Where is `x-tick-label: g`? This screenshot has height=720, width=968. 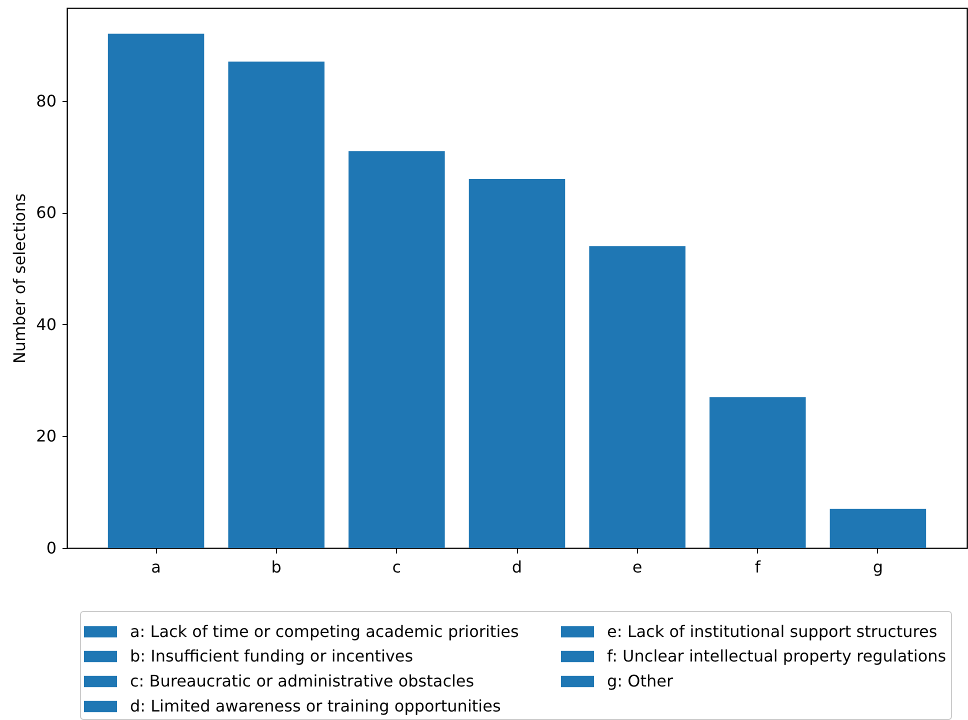
x-tick-label: g is located at coordinates (878, 567).